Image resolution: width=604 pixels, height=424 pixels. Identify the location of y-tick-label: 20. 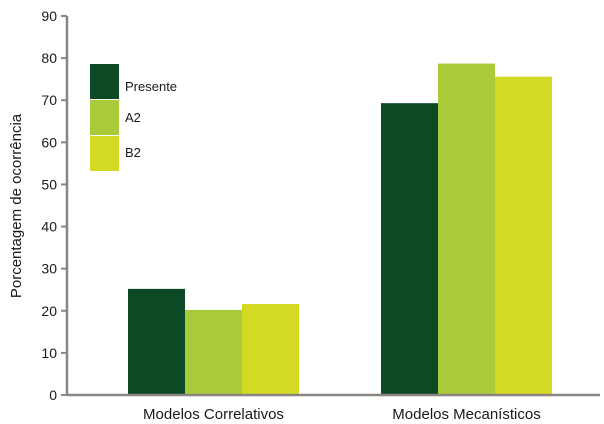
(49, 311).